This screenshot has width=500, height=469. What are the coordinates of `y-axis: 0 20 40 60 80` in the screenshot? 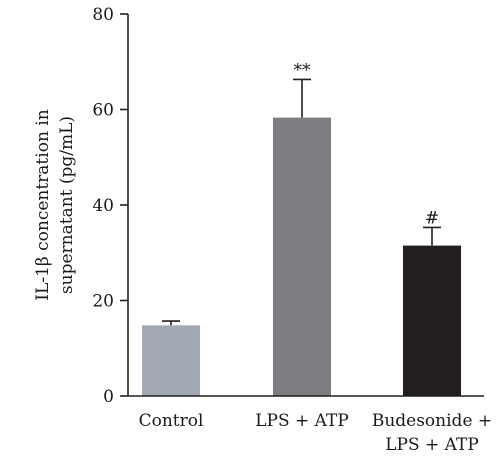 It's located at (110, 206).